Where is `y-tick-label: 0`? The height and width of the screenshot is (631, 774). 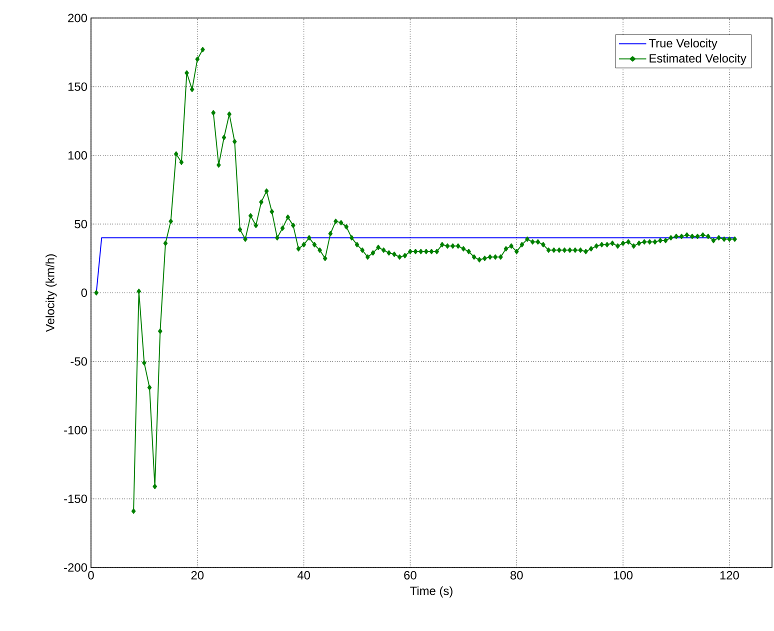 y-tick-label: 0 is located at coordinates (84, 292).